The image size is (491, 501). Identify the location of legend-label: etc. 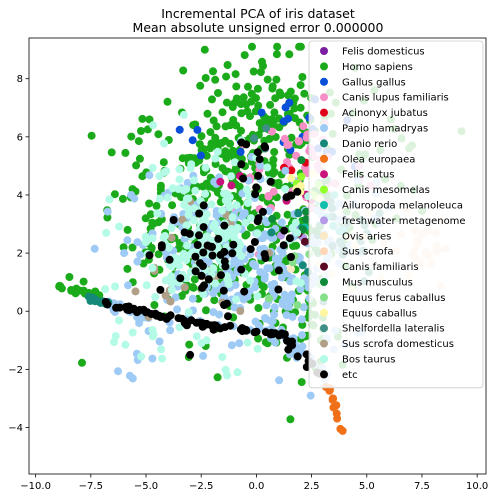
(350, 375).